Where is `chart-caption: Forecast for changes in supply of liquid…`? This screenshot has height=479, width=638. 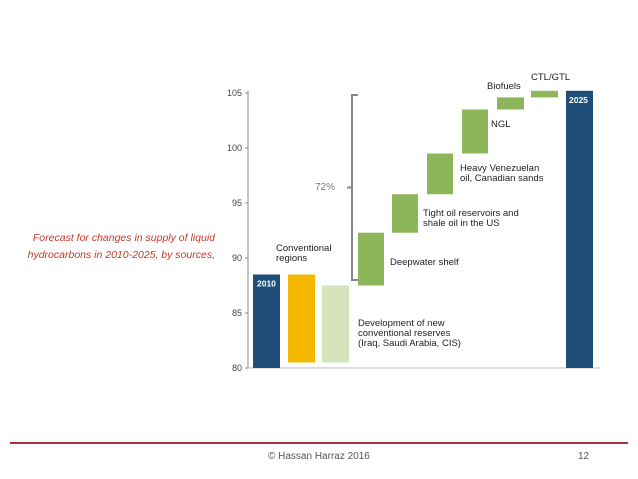
chart-caption: Forecast for changes in supply of liquid… is located at coordinates (117, 250).